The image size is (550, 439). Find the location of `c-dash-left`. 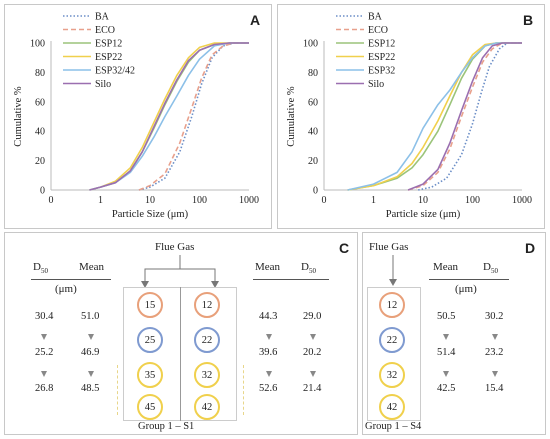

c-dash-left is located at coordinates (117, 390).